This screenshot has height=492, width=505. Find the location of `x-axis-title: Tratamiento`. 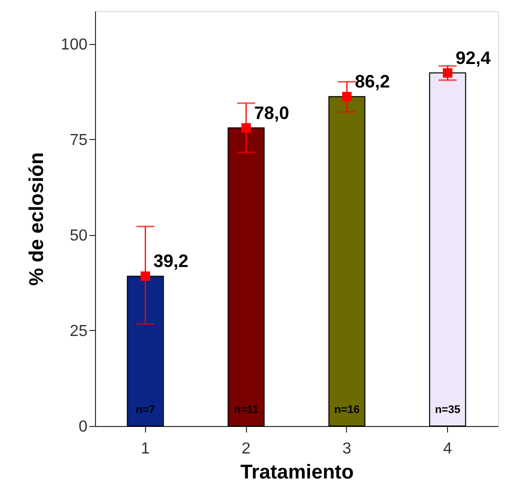

x-axis-title: Tratamiento is located at coordinates (297, 473).